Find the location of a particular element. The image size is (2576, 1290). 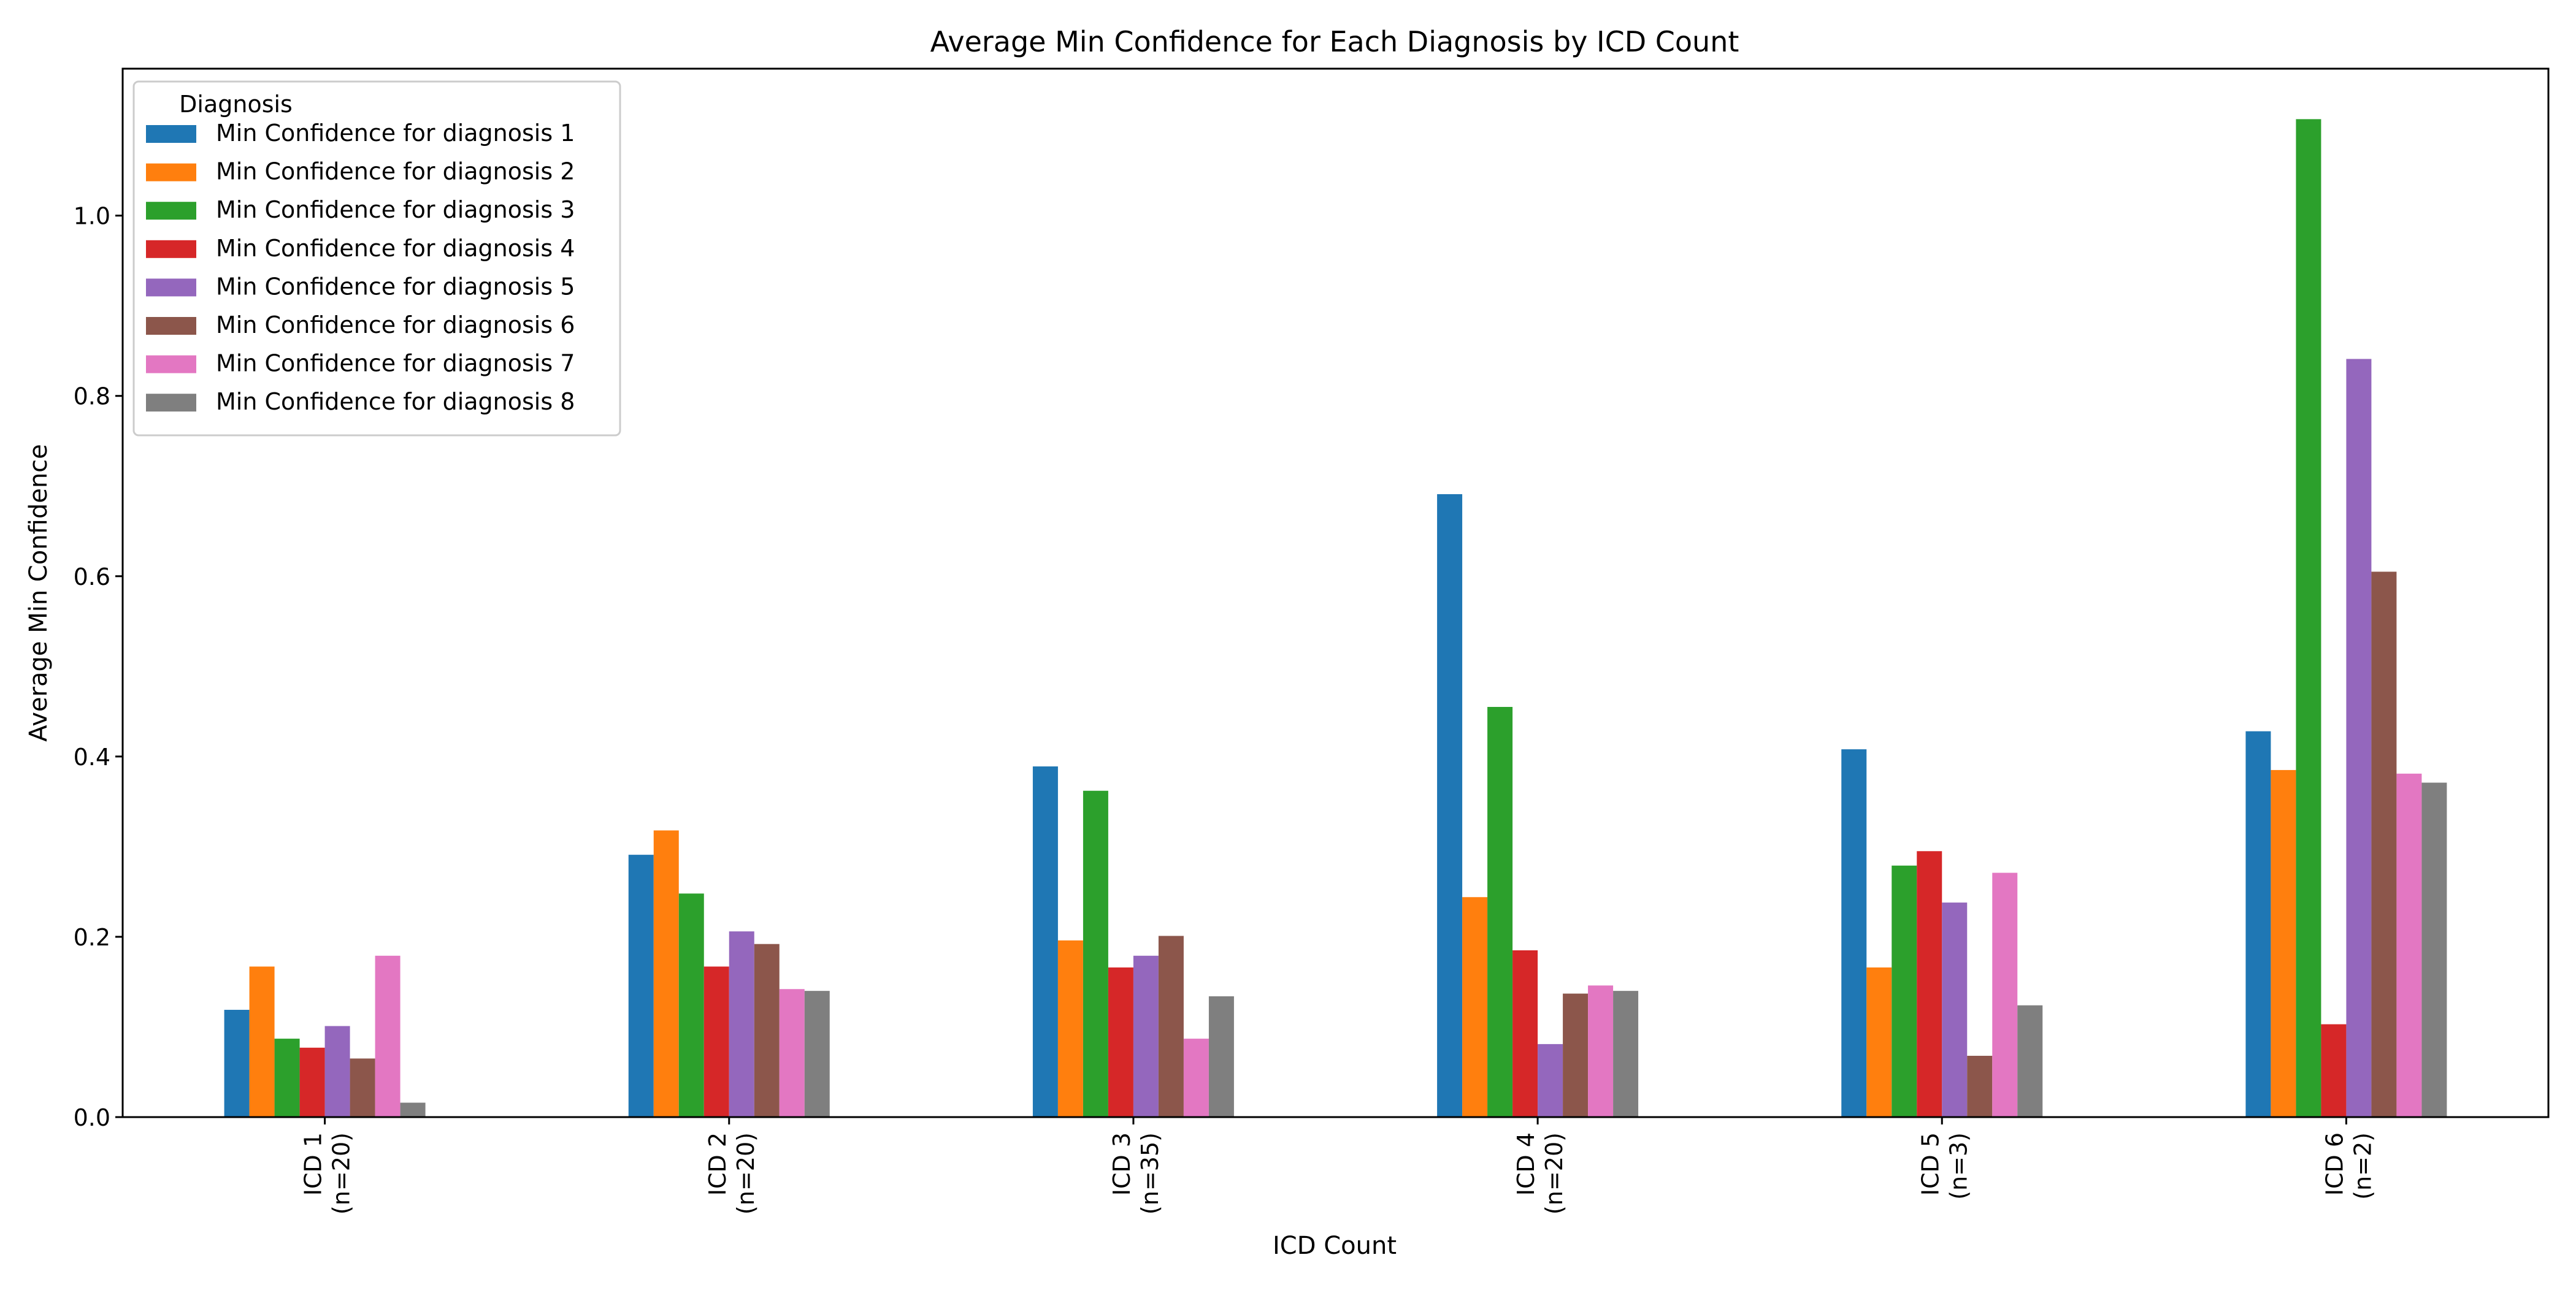

bar-s2-c5 is located at coordinates (1879, 1042).